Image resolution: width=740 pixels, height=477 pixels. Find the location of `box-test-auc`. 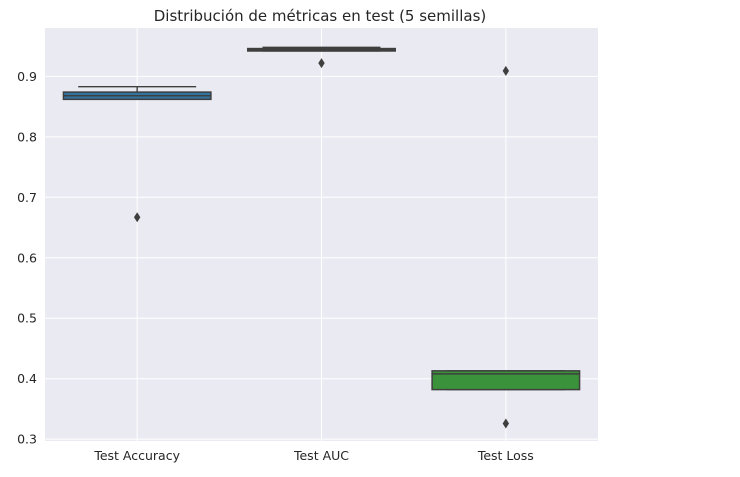

box-test-auc is located at coordinates (321, 57).